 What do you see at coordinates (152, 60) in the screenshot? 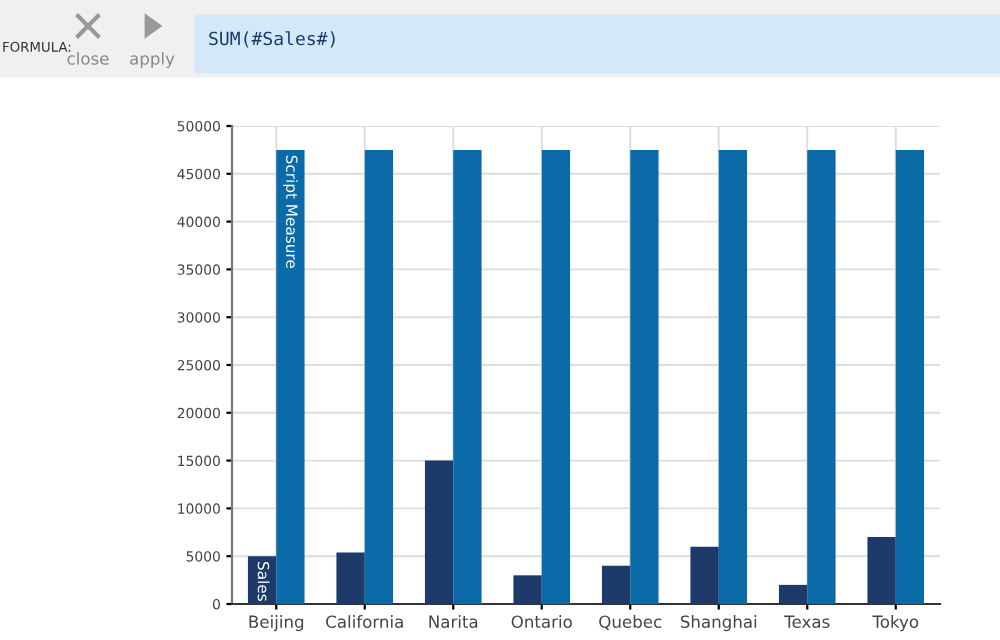
I see `text: apply` at bounding box center [152, 60].